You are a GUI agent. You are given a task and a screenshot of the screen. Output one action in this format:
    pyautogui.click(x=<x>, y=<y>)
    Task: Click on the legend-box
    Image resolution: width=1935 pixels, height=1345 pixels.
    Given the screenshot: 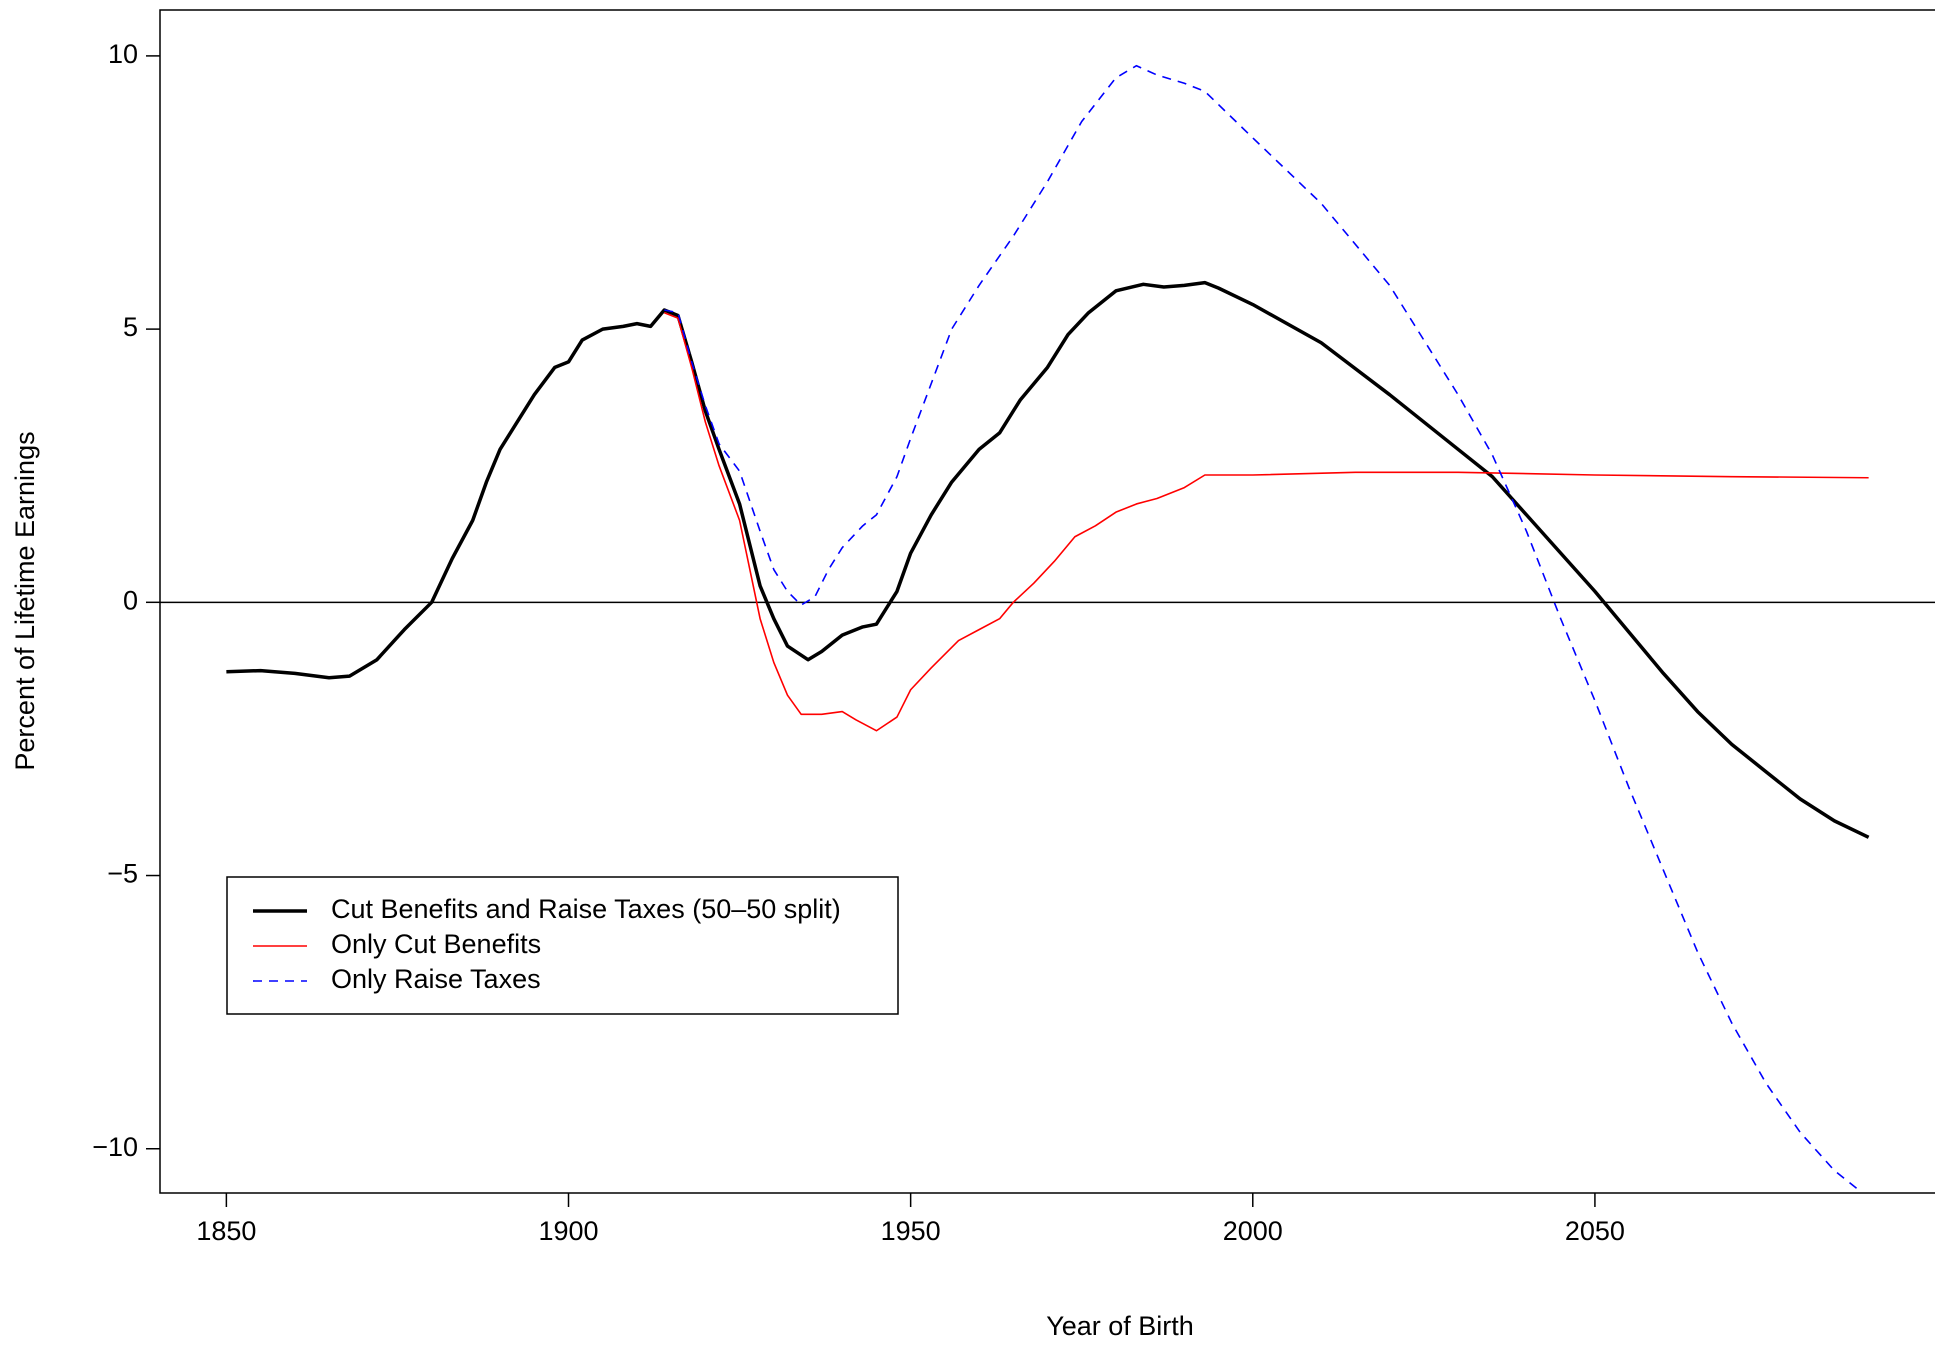 What is the action you would take?
    pyautogui.click(x=562, y=945)
    